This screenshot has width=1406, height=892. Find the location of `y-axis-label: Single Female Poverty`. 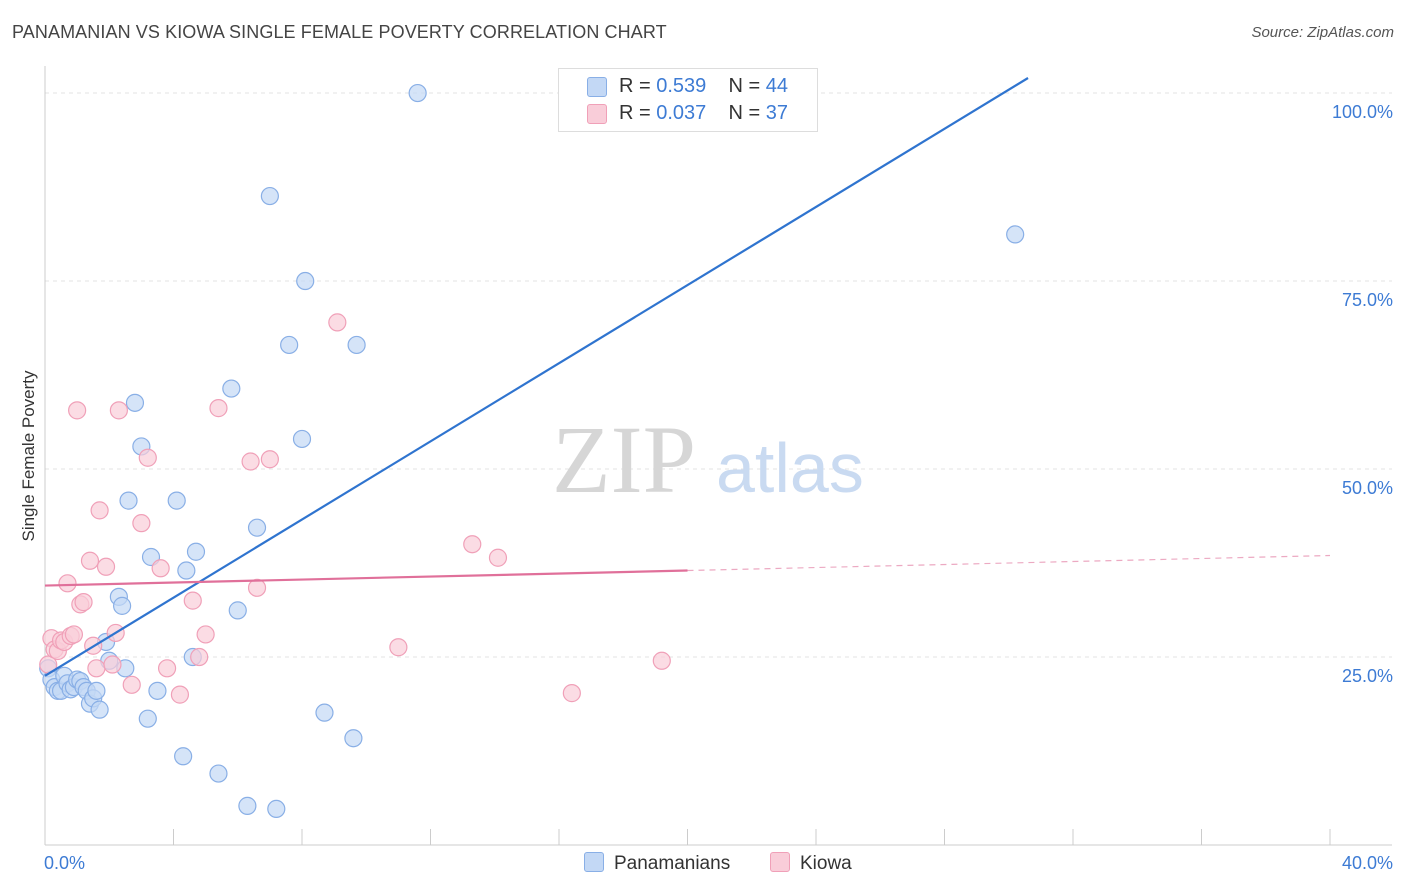

y-axis-label: Single Female Poverty is located at coordinates (28, 456).